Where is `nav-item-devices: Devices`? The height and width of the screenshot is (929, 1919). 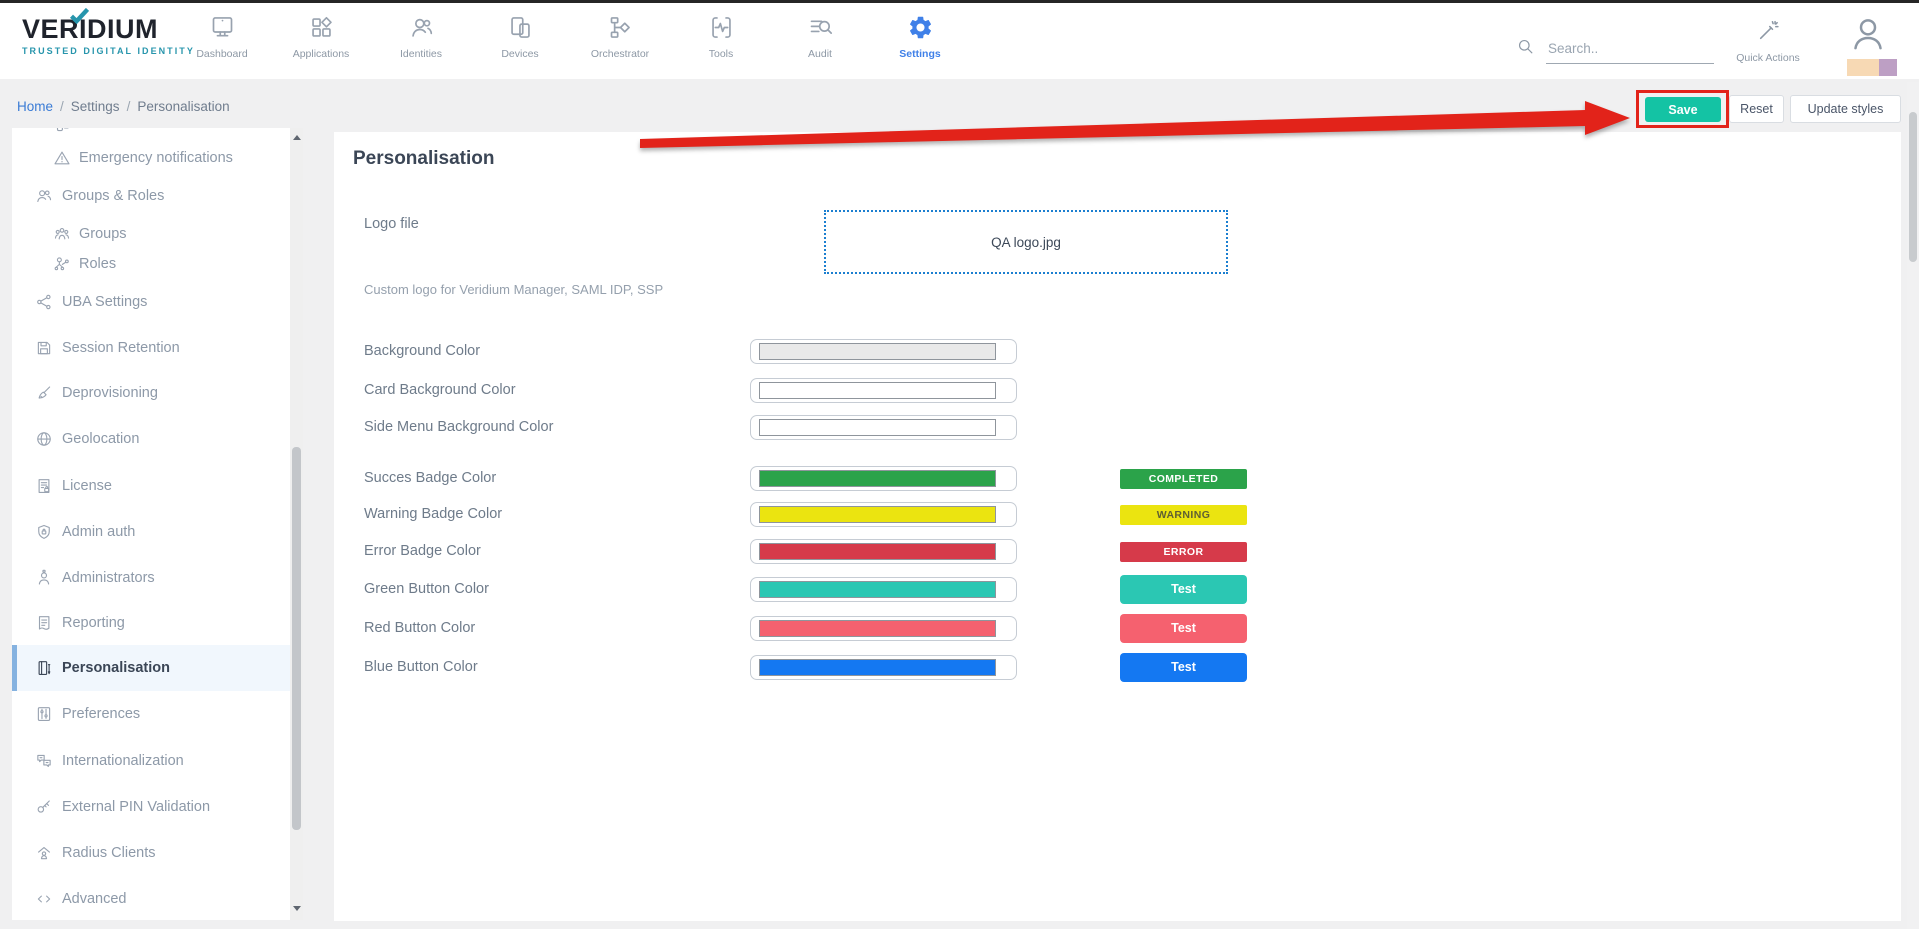
nav-item-devices: Devices is located at coordinates (520, 37).